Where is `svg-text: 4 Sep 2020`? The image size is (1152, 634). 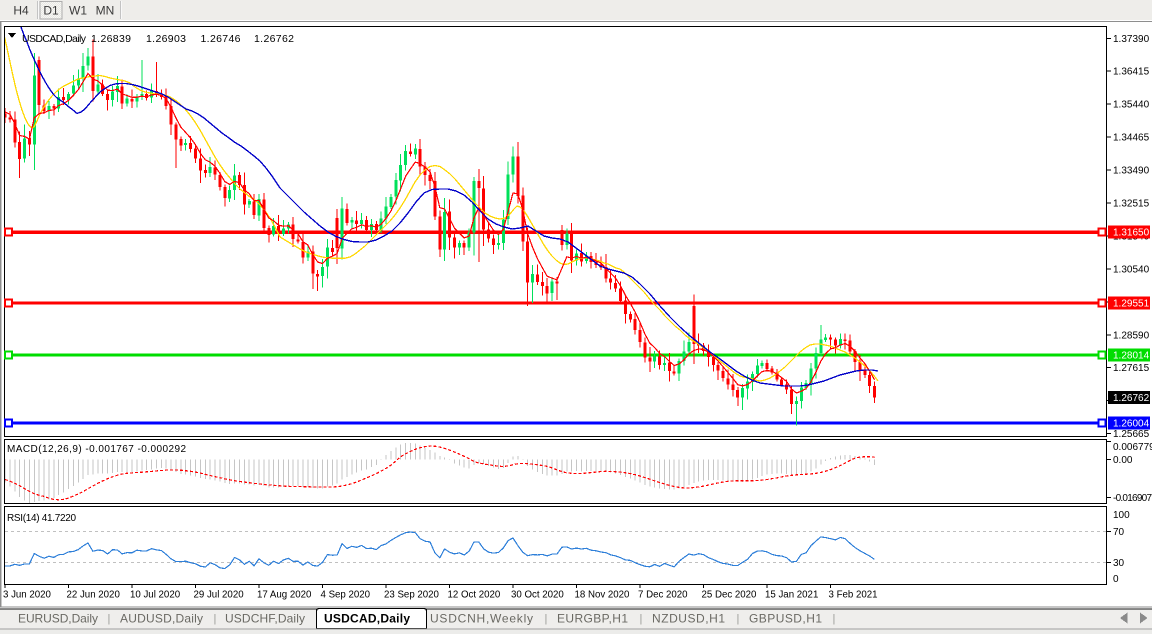 svg-text: 4 Sep 2020 is located at coordinates (346, 595).